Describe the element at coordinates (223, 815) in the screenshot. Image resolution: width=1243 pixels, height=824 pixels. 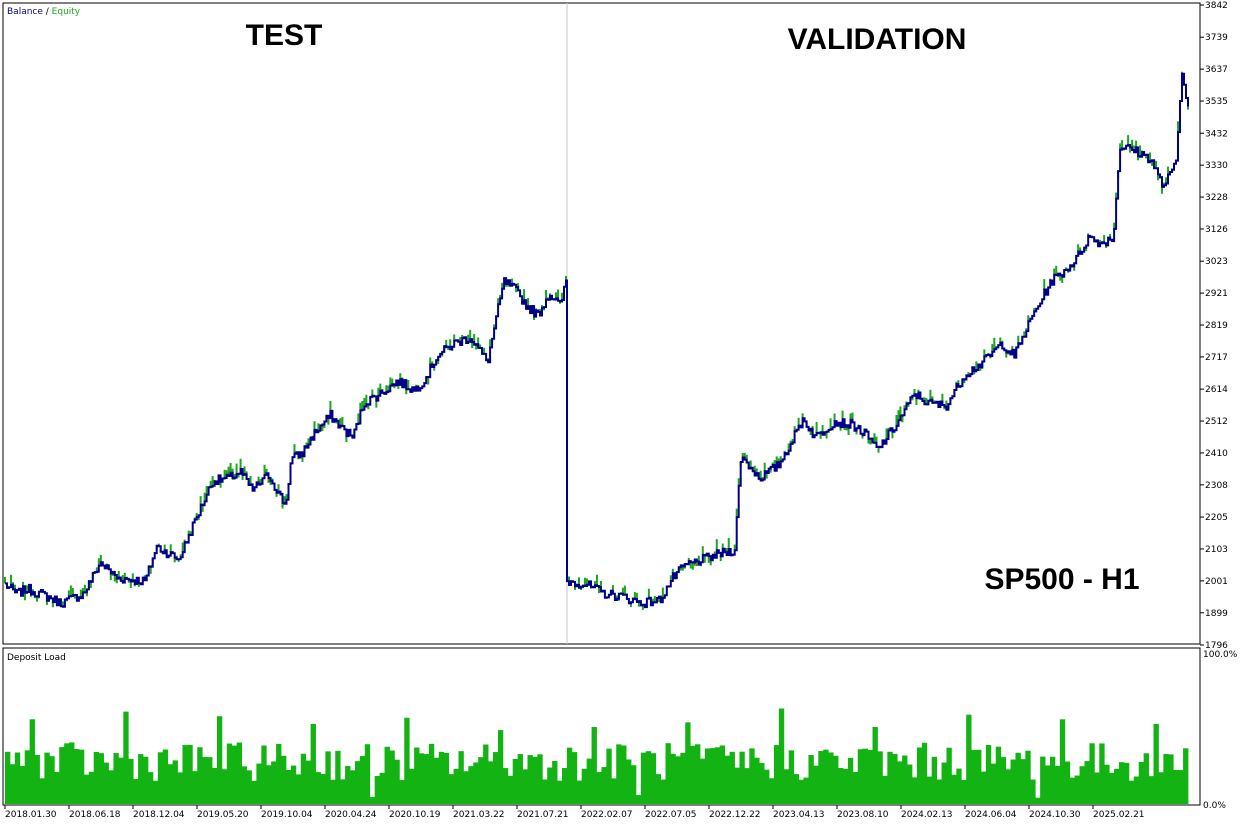
I see `x-tick-label: 2019.05.20` at that location.